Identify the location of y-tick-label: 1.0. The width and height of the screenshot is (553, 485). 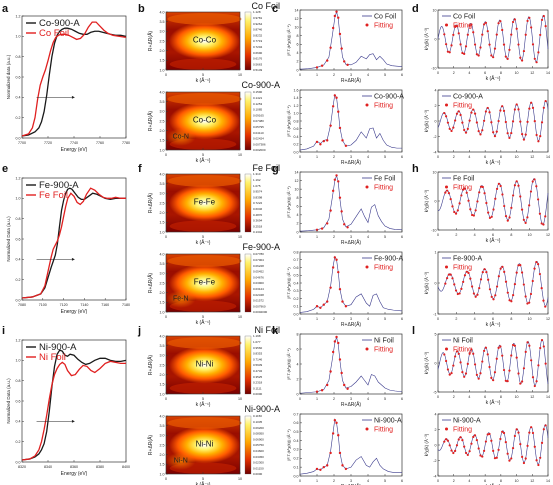
(296, 114).